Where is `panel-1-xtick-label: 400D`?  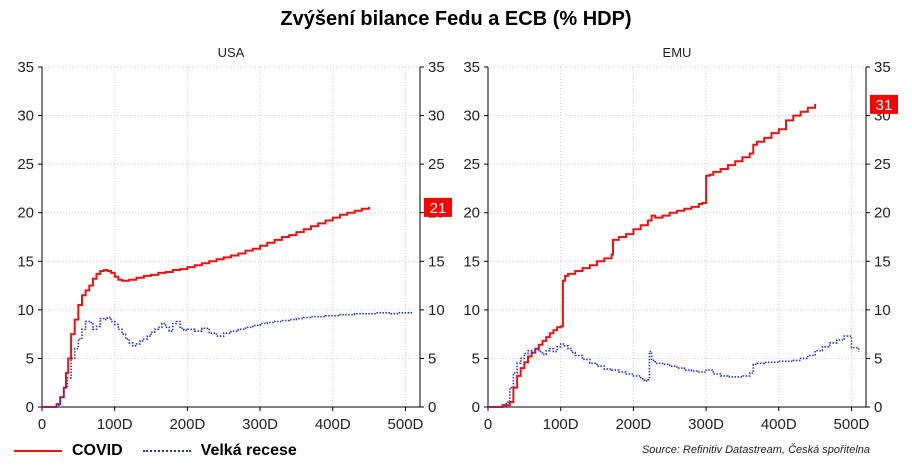
panel-1-xtick-label: 400D is located at coordinates (333, 424).